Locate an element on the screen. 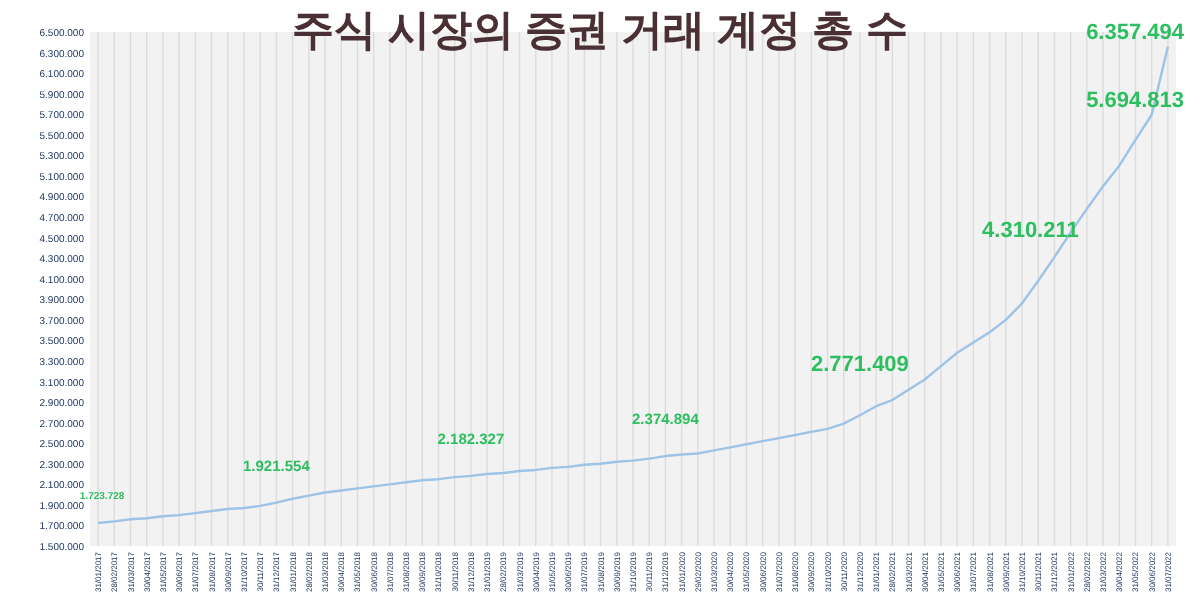 This screenshot has width=1200, height=608. data-label: 6.357.494 is located at coordinates (1136, 32).